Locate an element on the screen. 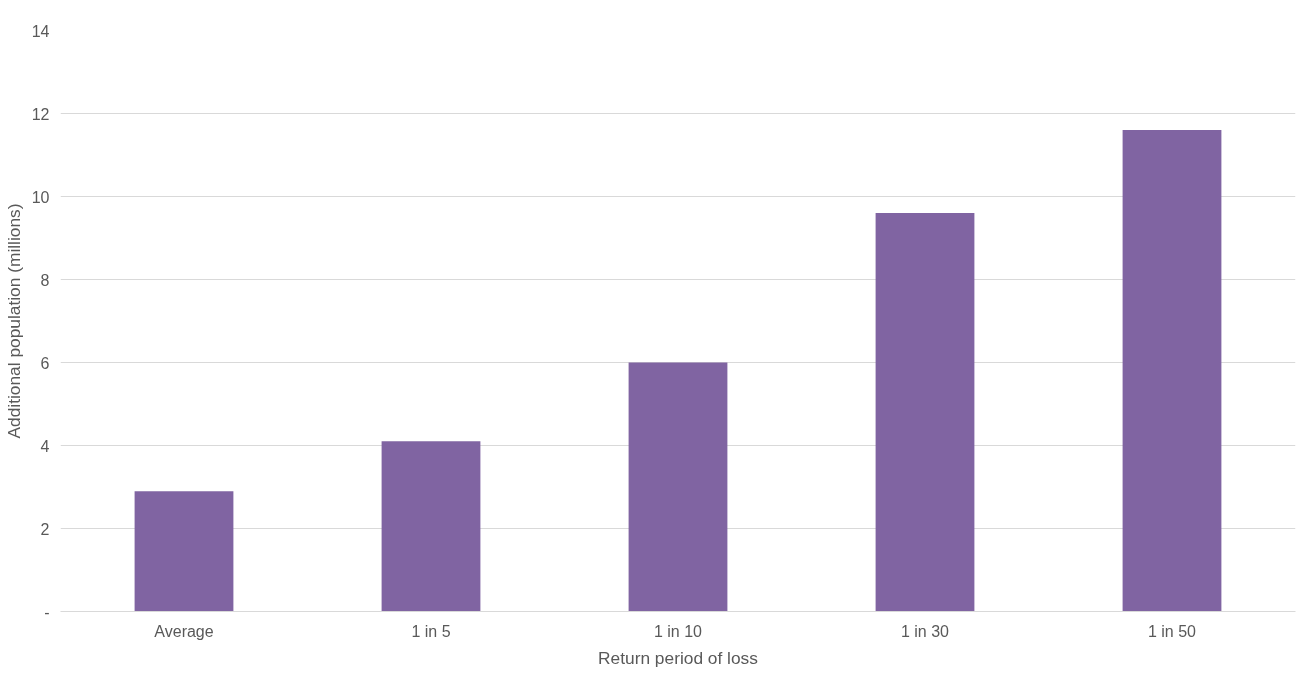 The width and height of the screenshot is (1307, 678). x-tick-label: 1 in 30 is located at coordinates (925, 631).